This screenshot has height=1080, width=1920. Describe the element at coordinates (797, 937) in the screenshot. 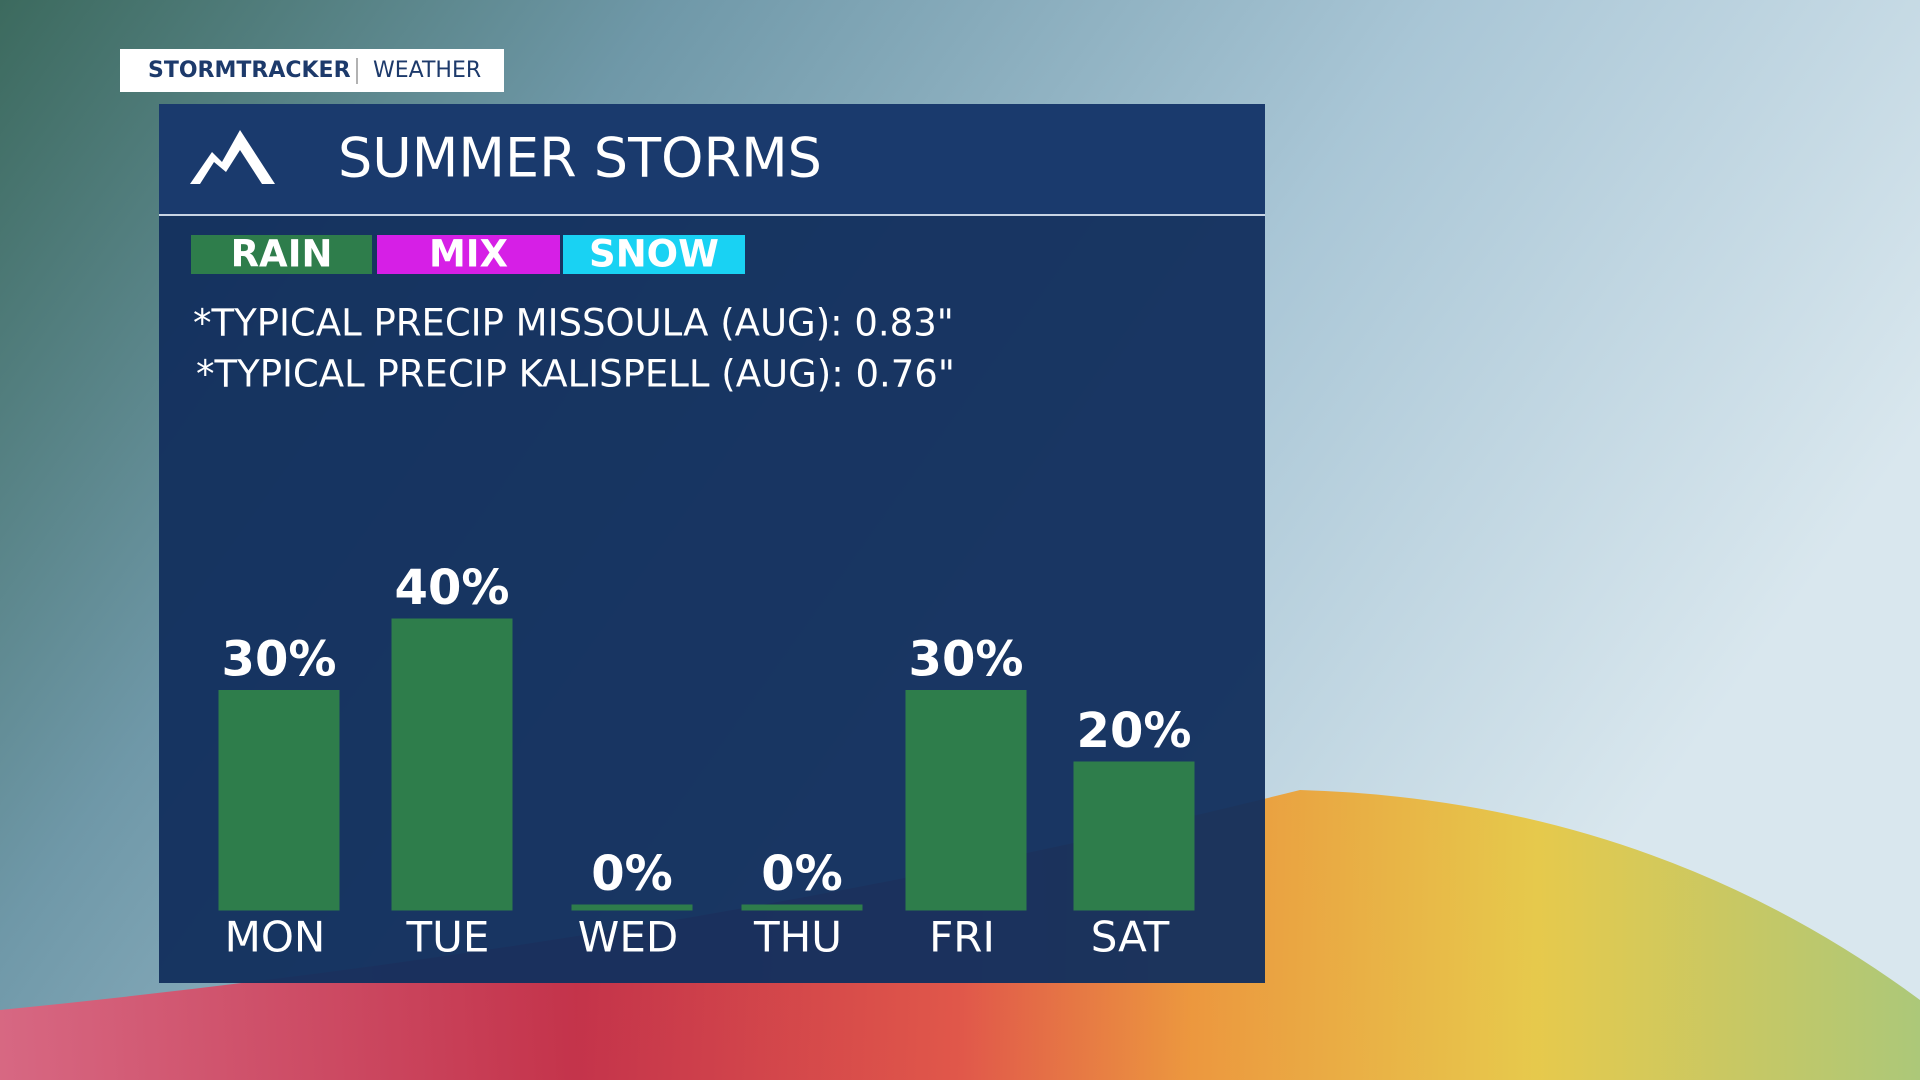

I see `x-tick-label: THU` at that location.